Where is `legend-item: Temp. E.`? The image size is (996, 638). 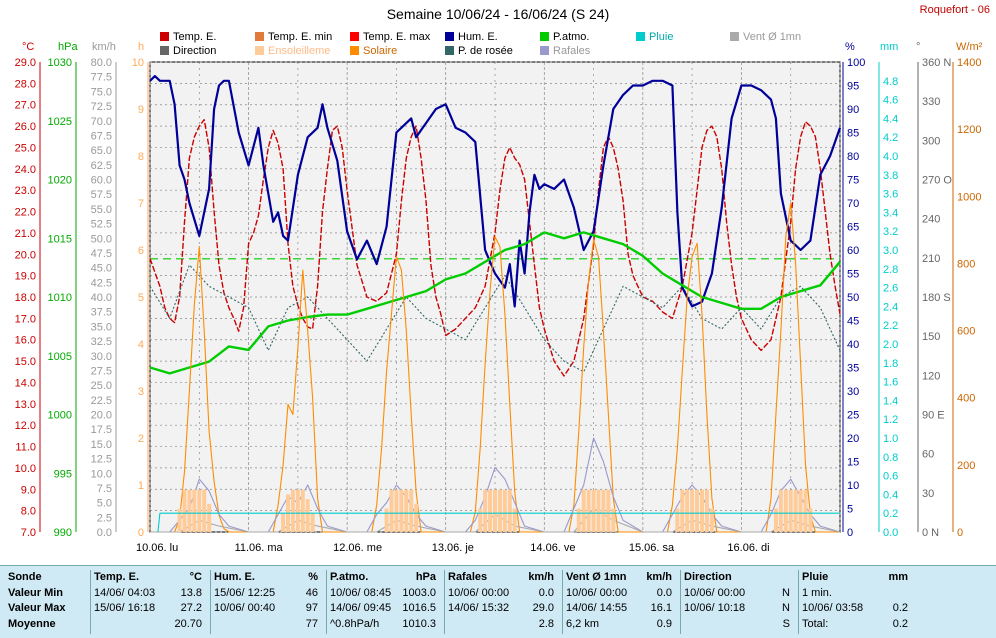
legend-item: Temp. E. is located at coordinates (188, 37).